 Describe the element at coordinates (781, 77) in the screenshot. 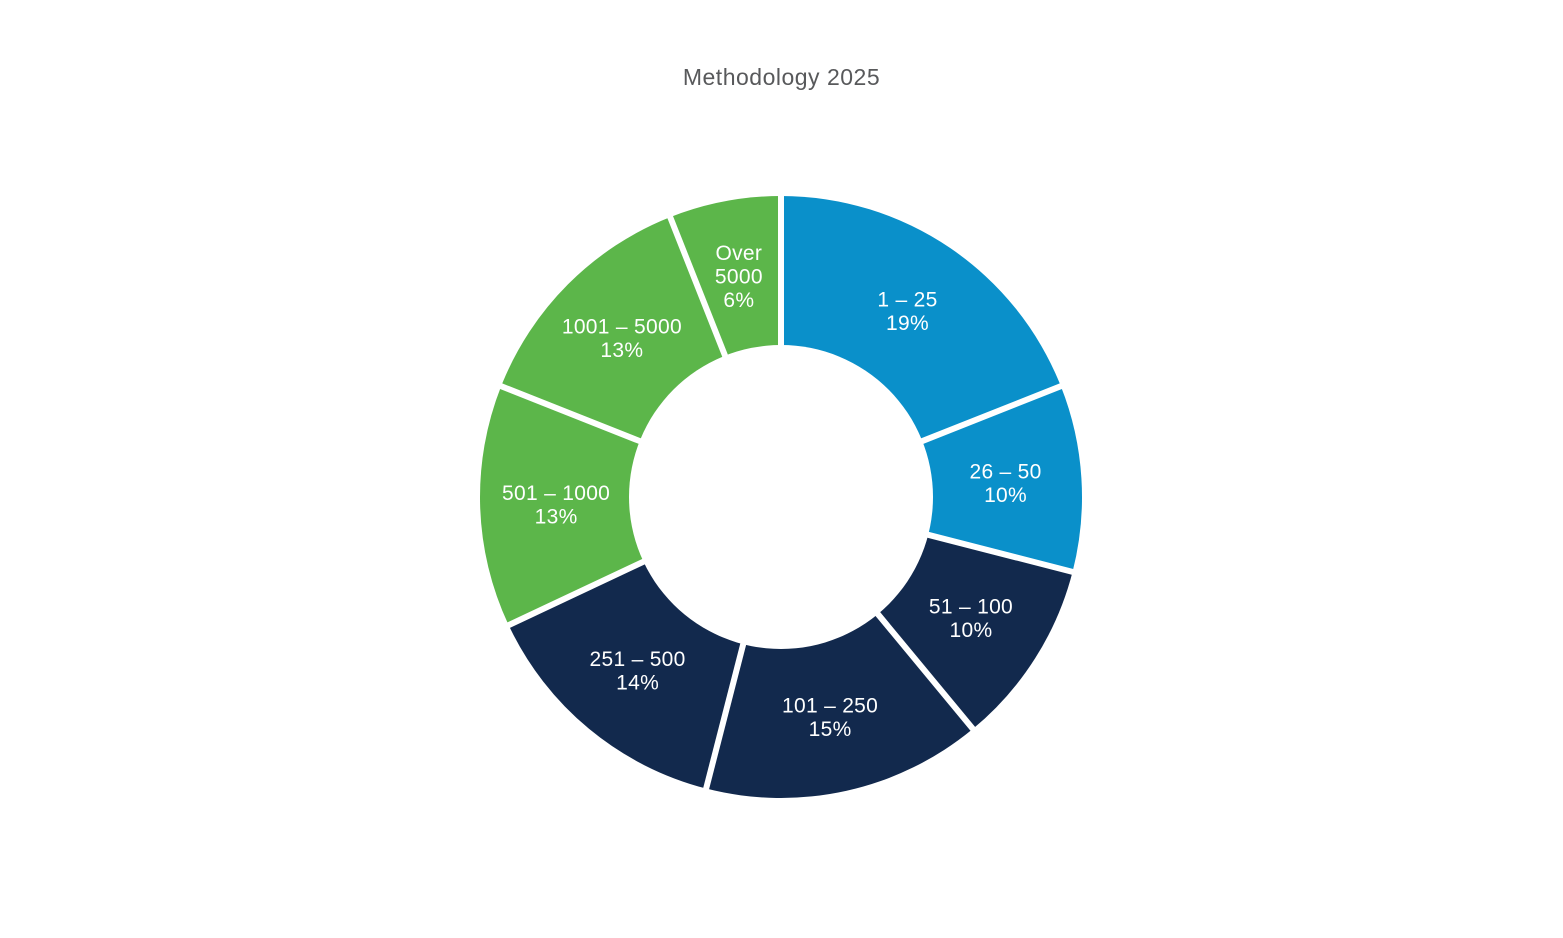

I see `chart-title: Methodology 2025` at that location.